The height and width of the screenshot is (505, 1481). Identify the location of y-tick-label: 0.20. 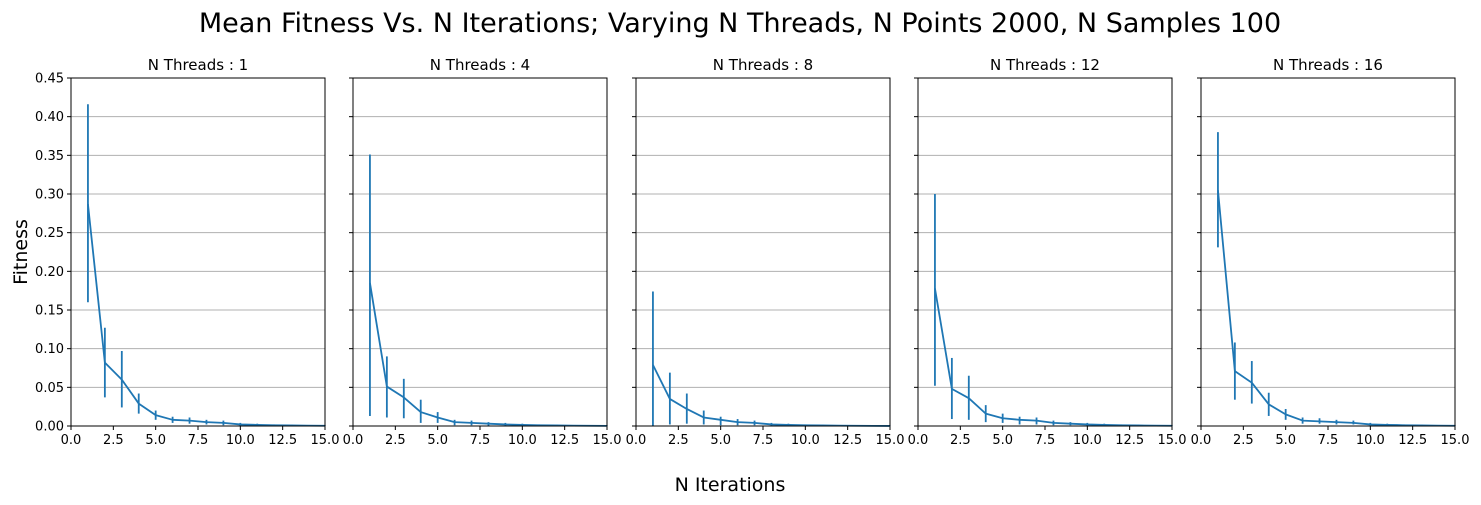
(49, 272).